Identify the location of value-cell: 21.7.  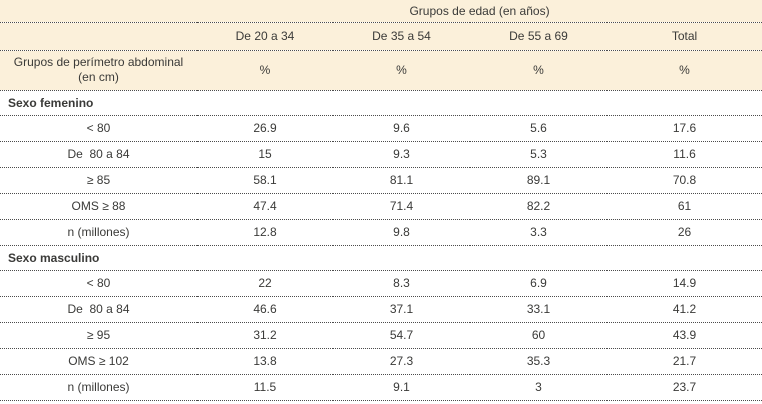
(684, 361).